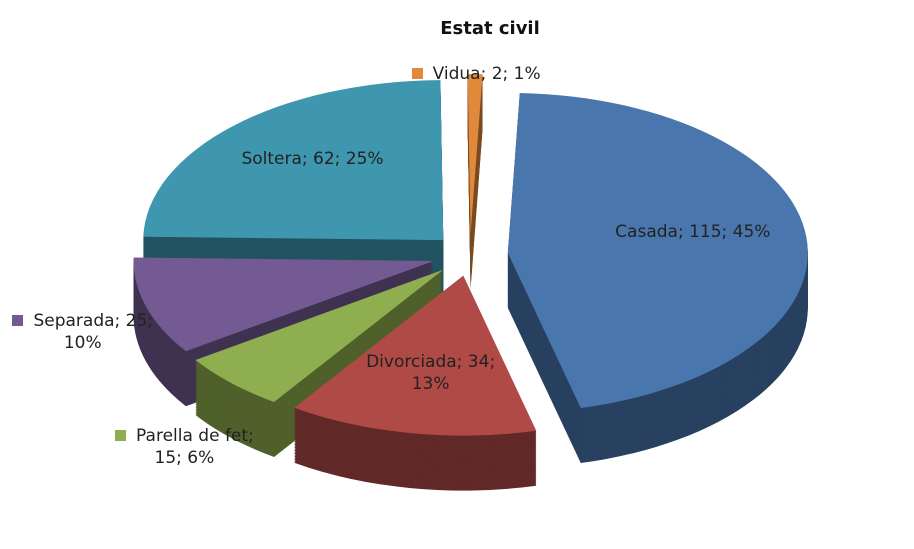 This screenshot has height=549, width=914. I want to click on data-label: Vidua; 2; 1%, so click(476, 74).